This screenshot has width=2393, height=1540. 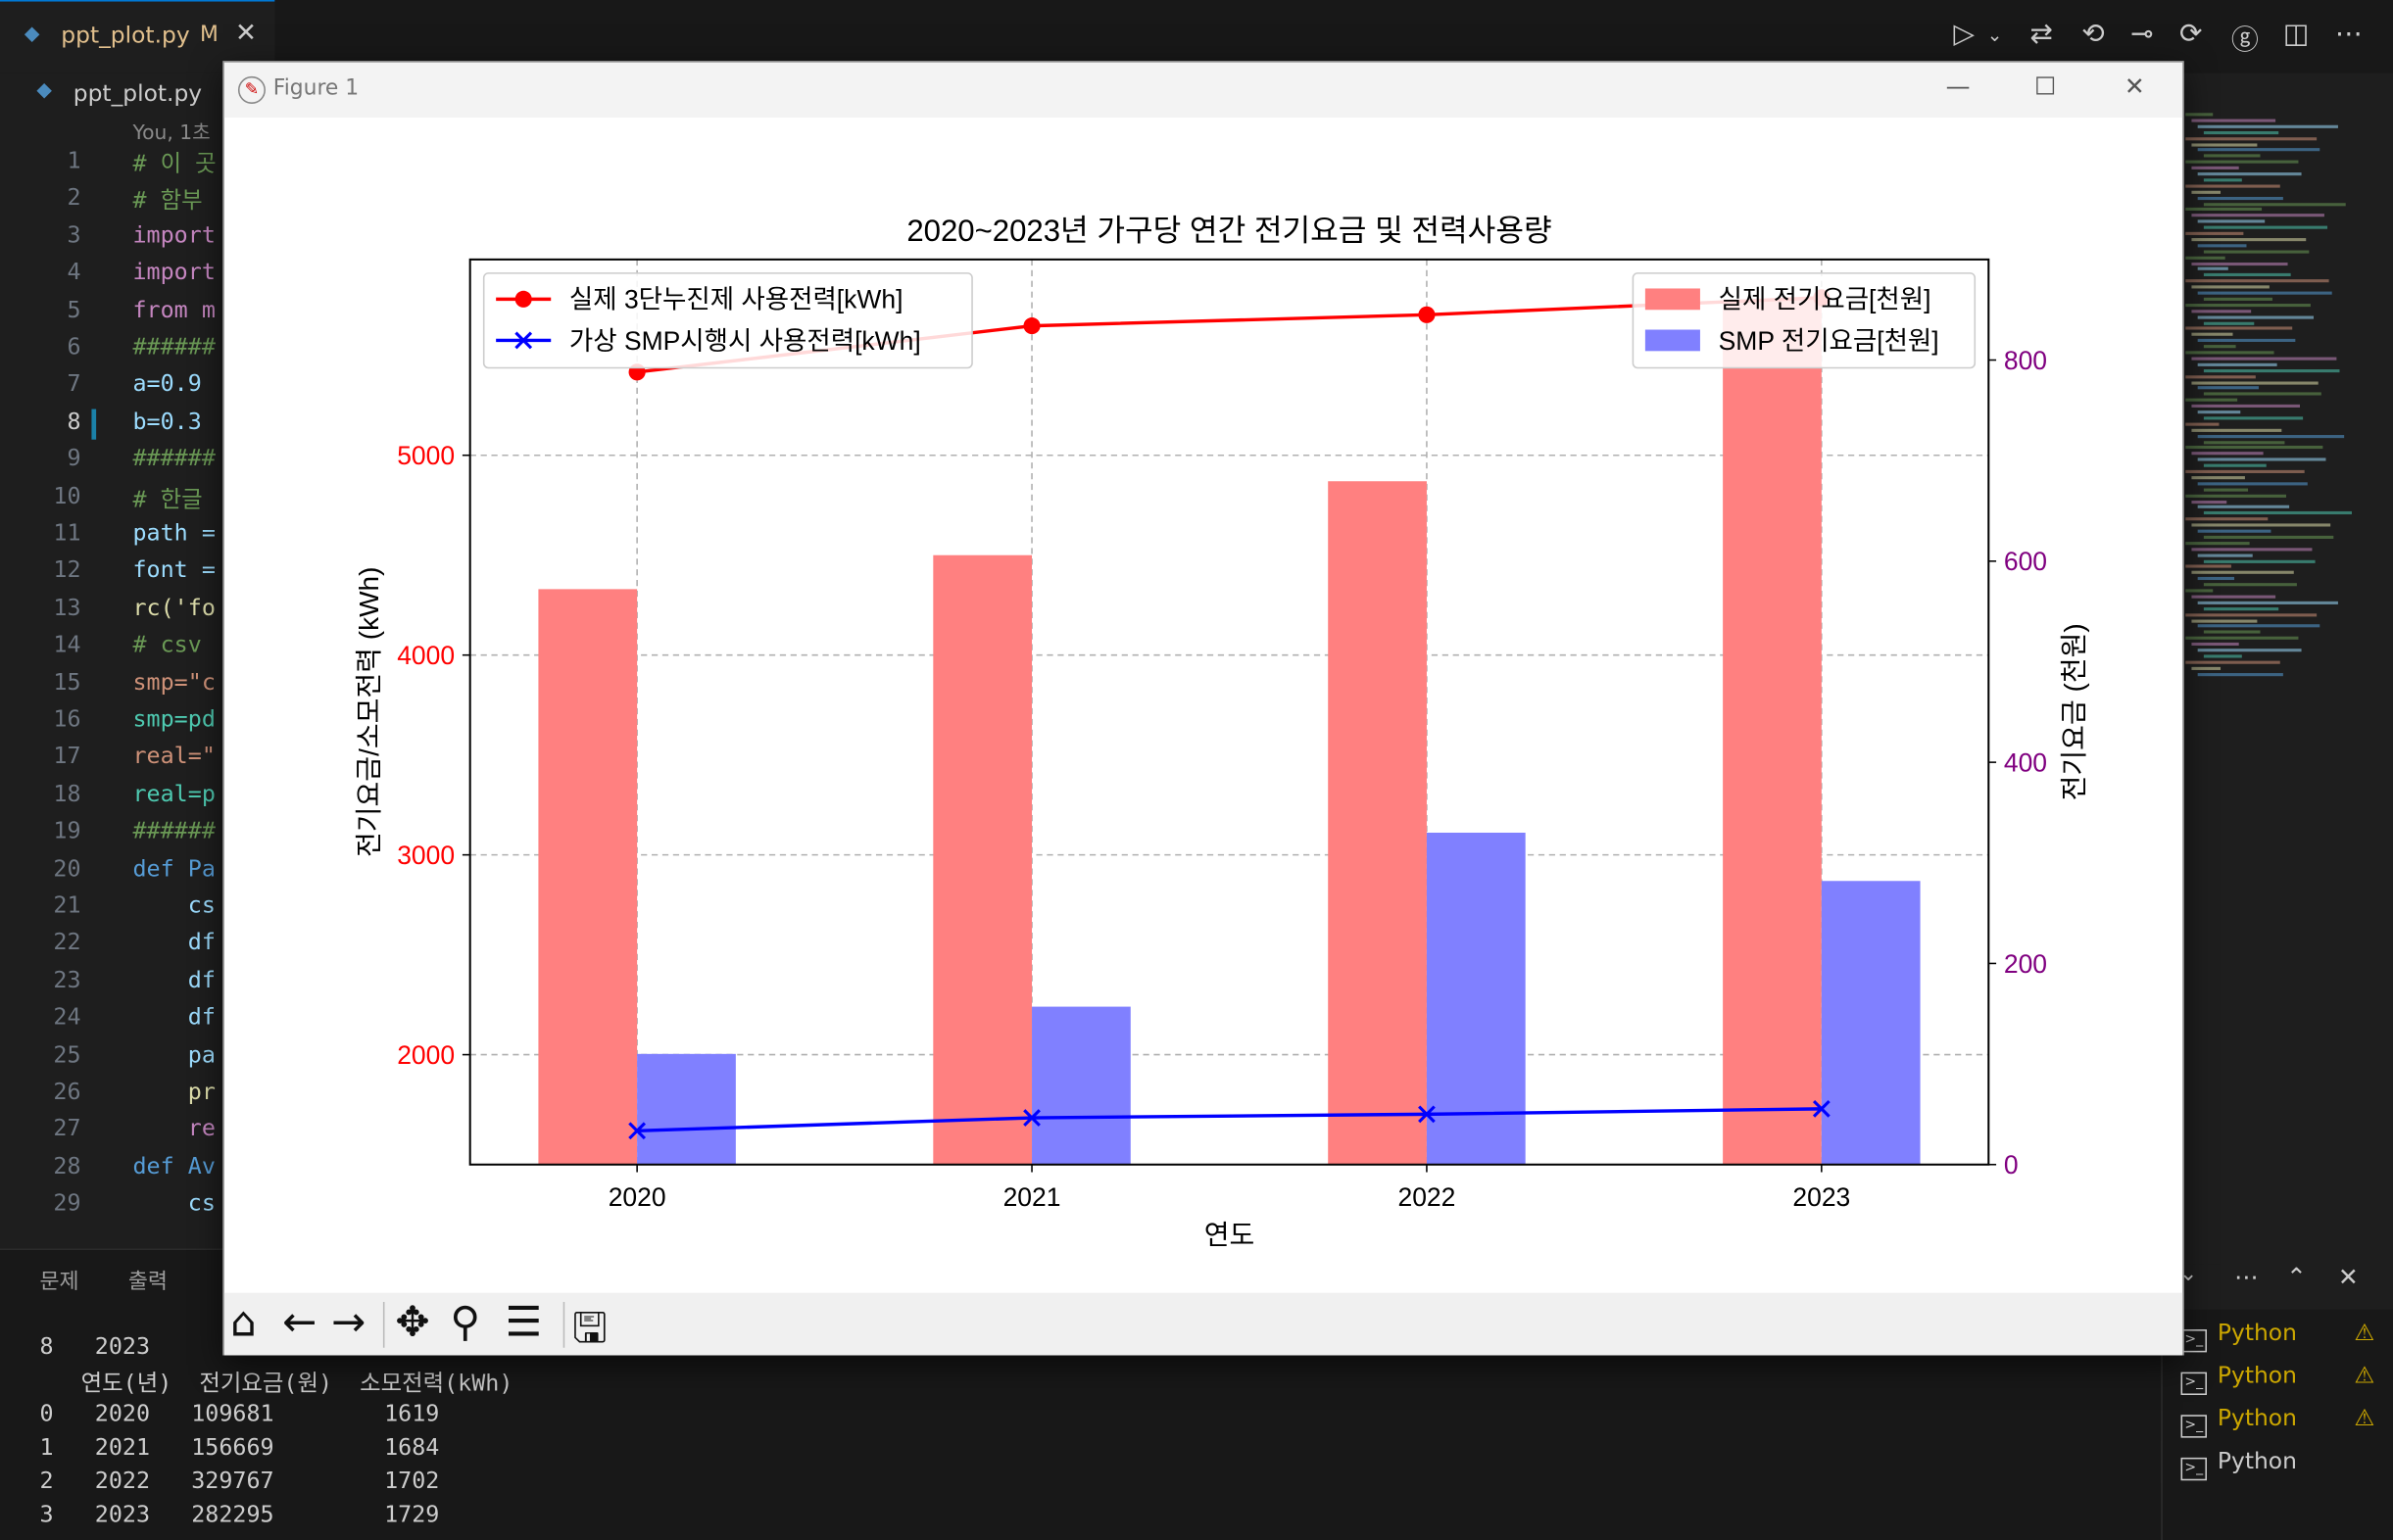 I want to click on legend-marker, so click(x=523, y=299).